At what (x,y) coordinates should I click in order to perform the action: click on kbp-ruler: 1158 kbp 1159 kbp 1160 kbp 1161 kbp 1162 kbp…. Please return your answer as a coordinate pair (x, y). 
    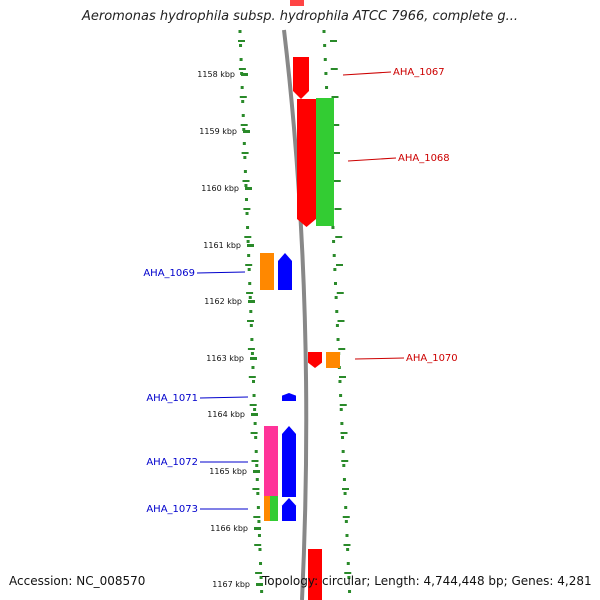
    Looking at the image, I should click on (230, 329).